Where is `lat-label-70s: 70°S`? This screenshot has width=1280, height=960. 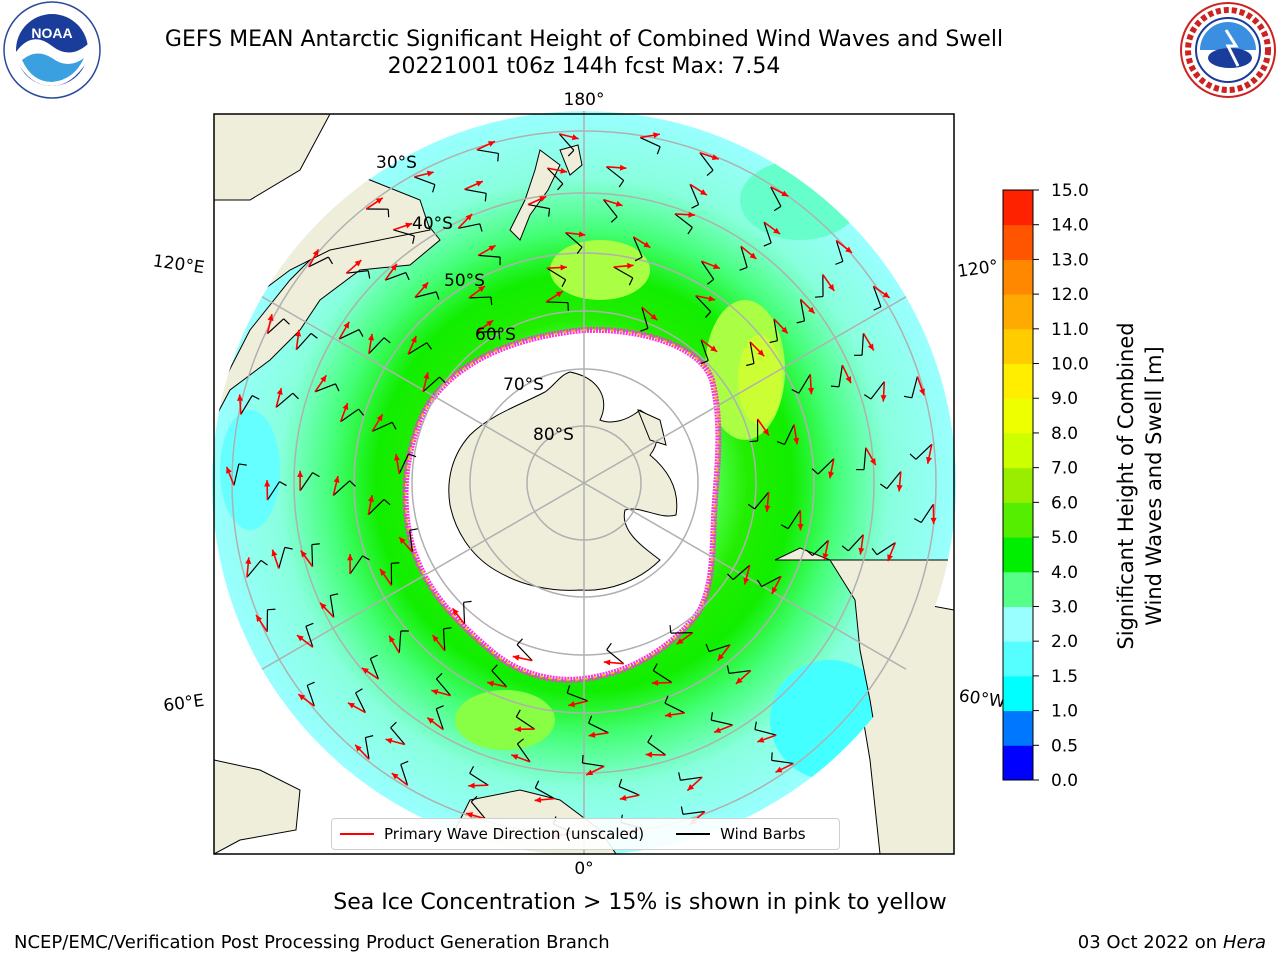 lat-label-70s: 70°S is located at coordinates (523, 385).